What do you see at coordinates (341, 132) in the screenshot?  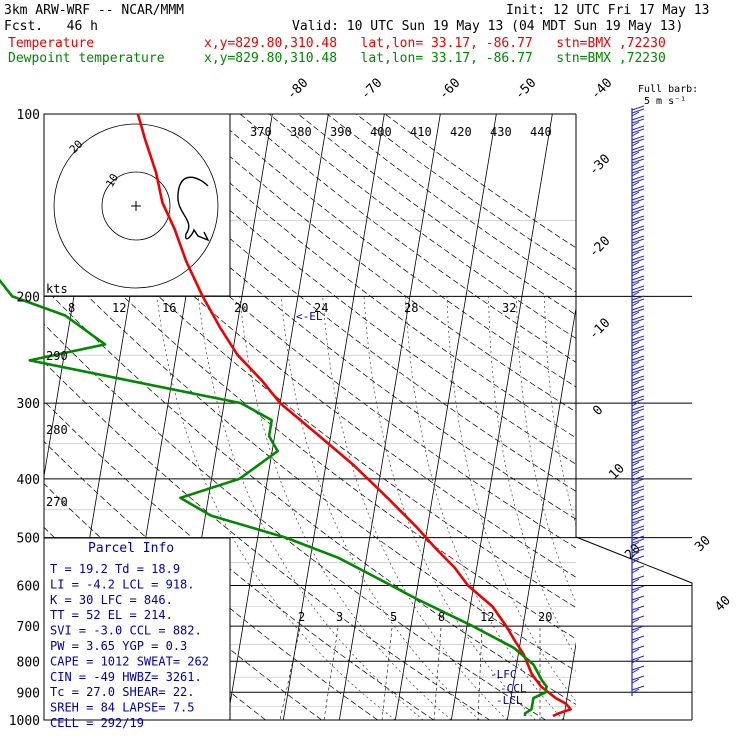 I see `theta-label: 390` at bounding box center [341, 132].